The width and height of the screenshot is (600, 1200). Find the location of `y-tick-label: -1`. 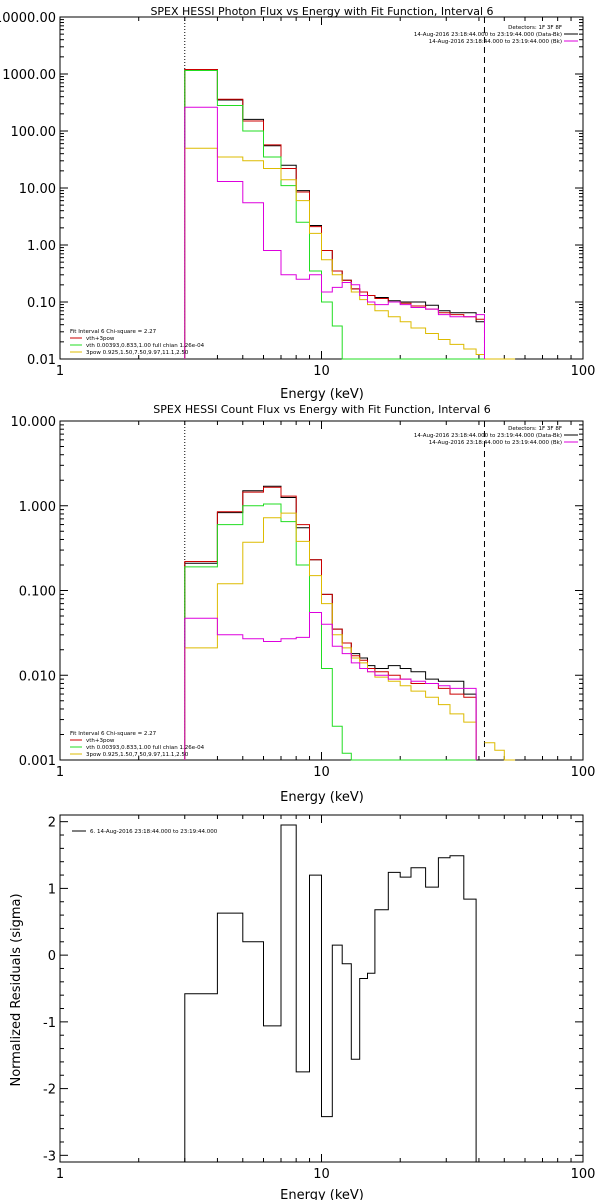

y-tick-label: -1 is located at coordinates (49, 1023).